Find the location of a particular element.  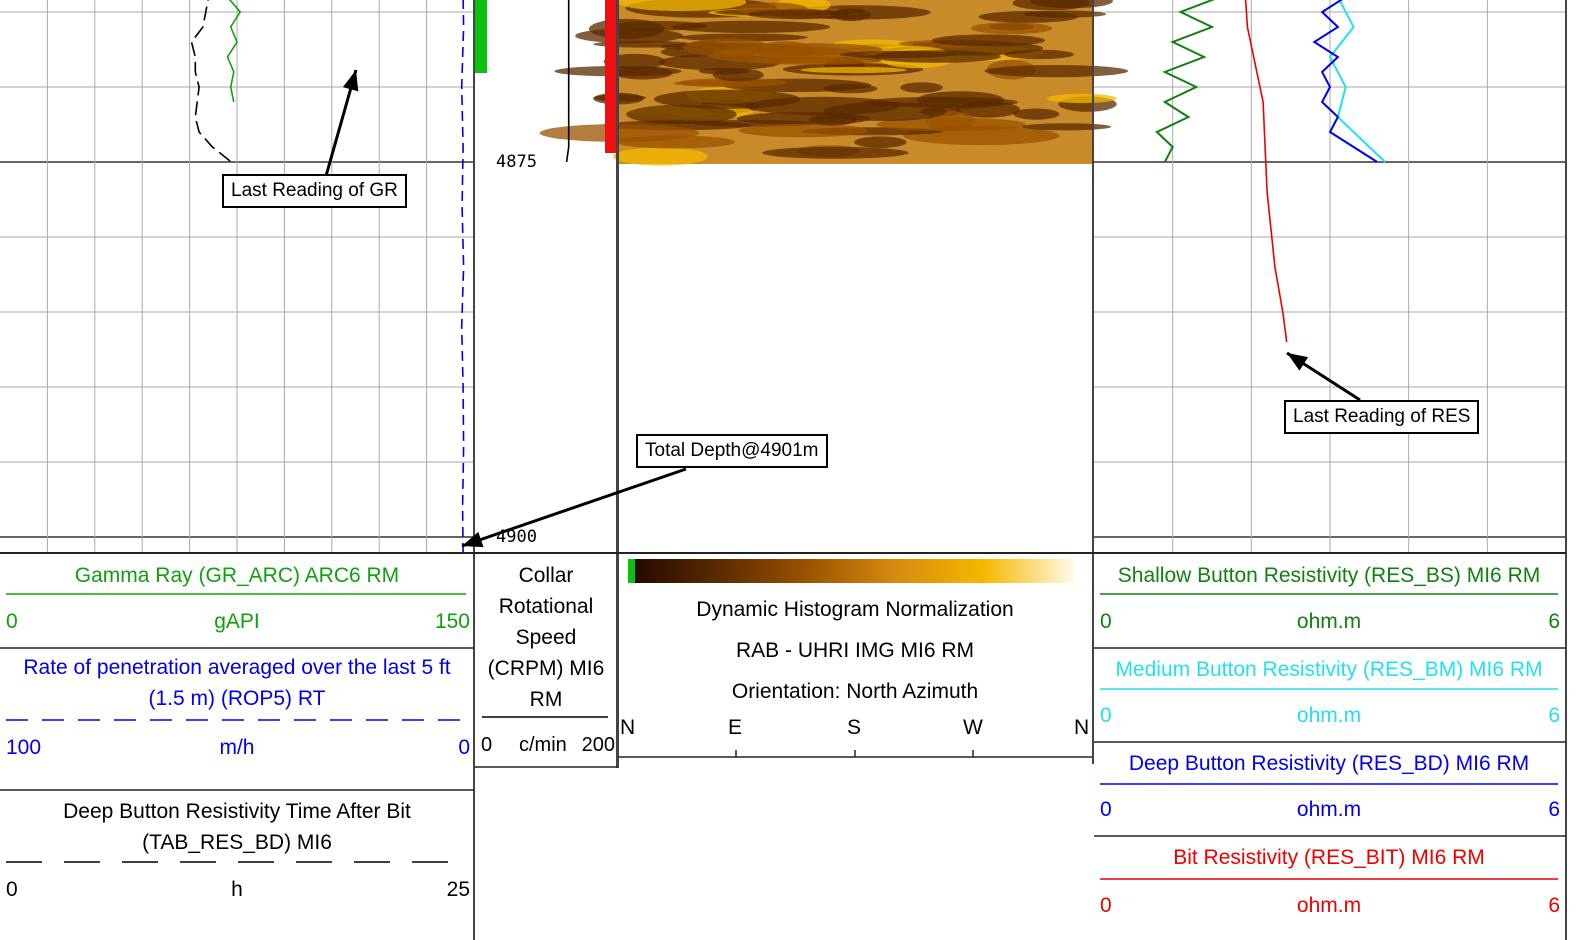

res-bs-min: 0 is located at coordinates (1106, 621).